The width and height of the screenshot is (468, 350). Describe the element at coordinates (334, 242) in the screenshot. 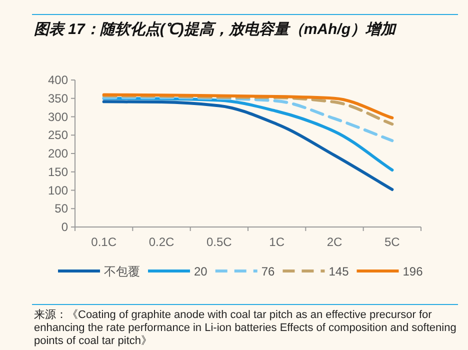

I see `x-tick-label: 2C` at that location.